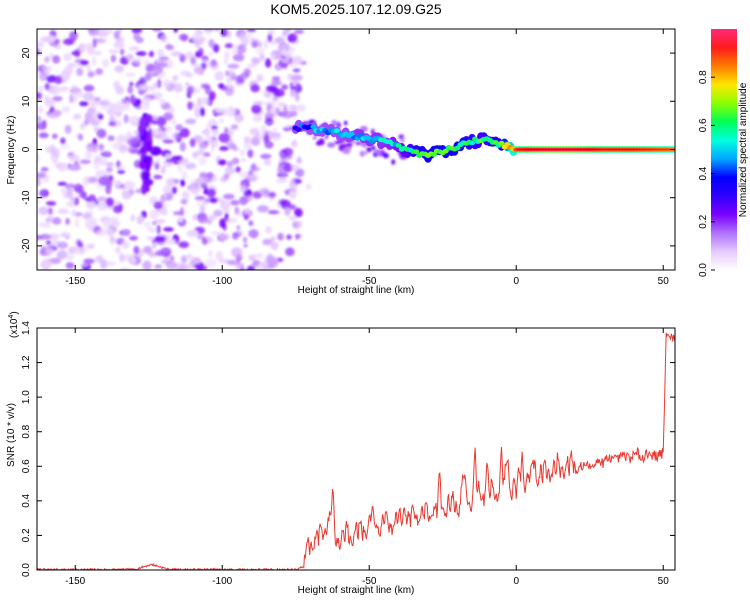  What do you see at coordinates (26, 245) in the screenshot?
I see `y-tick-label: -20` at bounding box center [26, 245].